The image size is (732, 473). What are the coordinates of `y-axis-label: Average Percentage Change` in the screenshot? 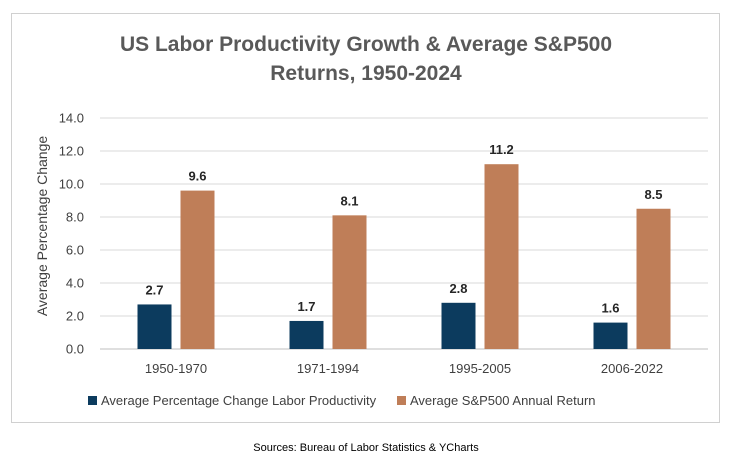 It's located at (42, 226).